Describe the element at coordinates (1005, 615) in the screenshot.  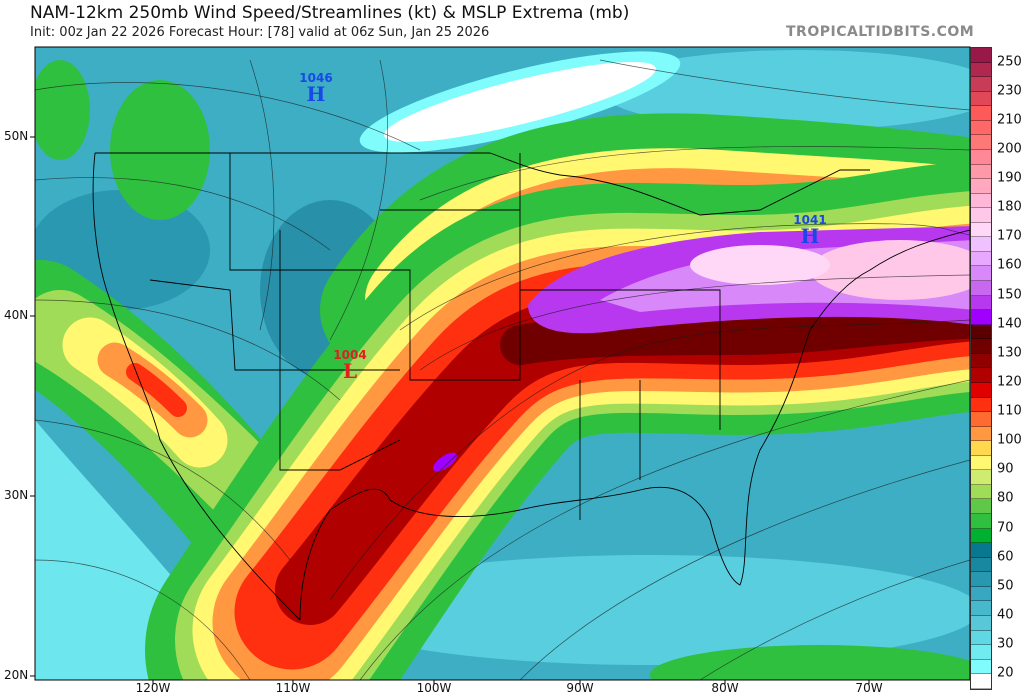
I see `colorbar-label: 40` at that location.